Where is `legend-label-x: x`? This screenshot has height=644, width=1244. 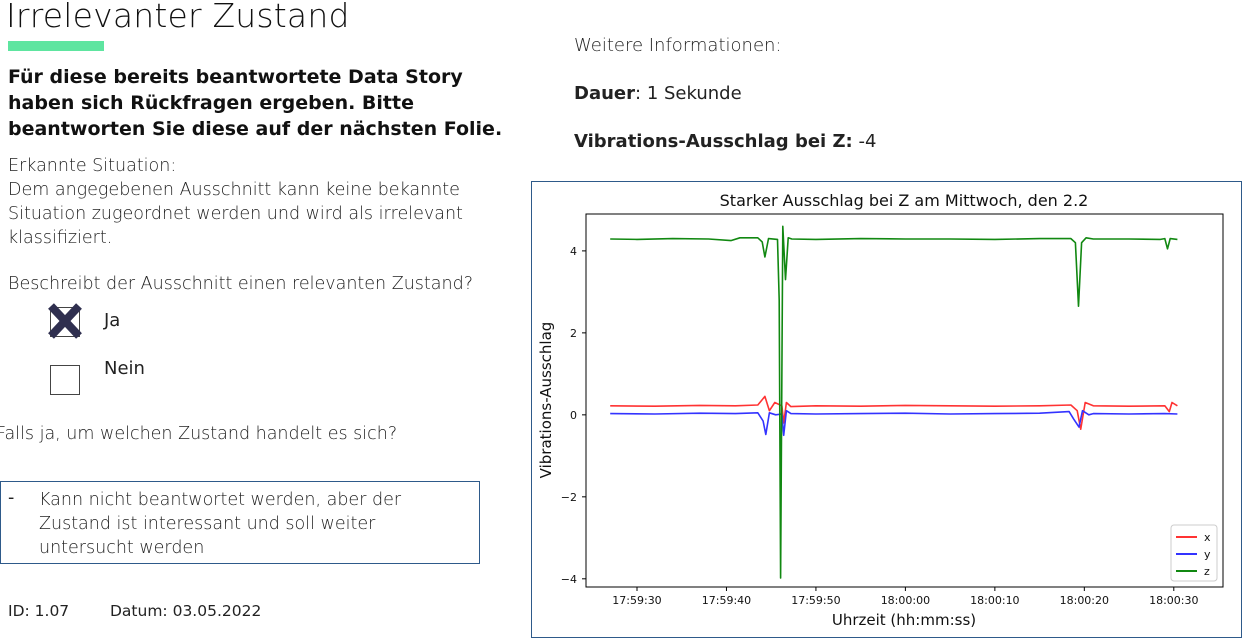 legend-label-x: x is located at coordinates (1207, 537).